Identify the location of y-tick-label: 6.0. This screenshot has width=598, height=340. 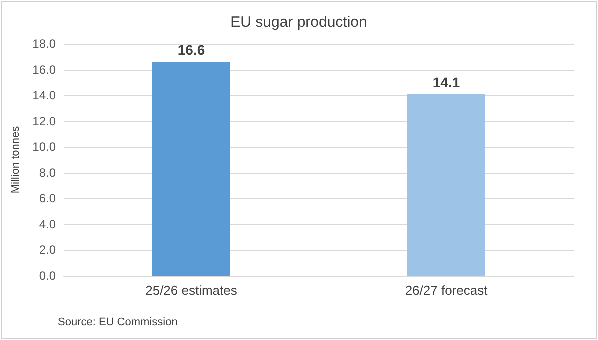
(47, 199).